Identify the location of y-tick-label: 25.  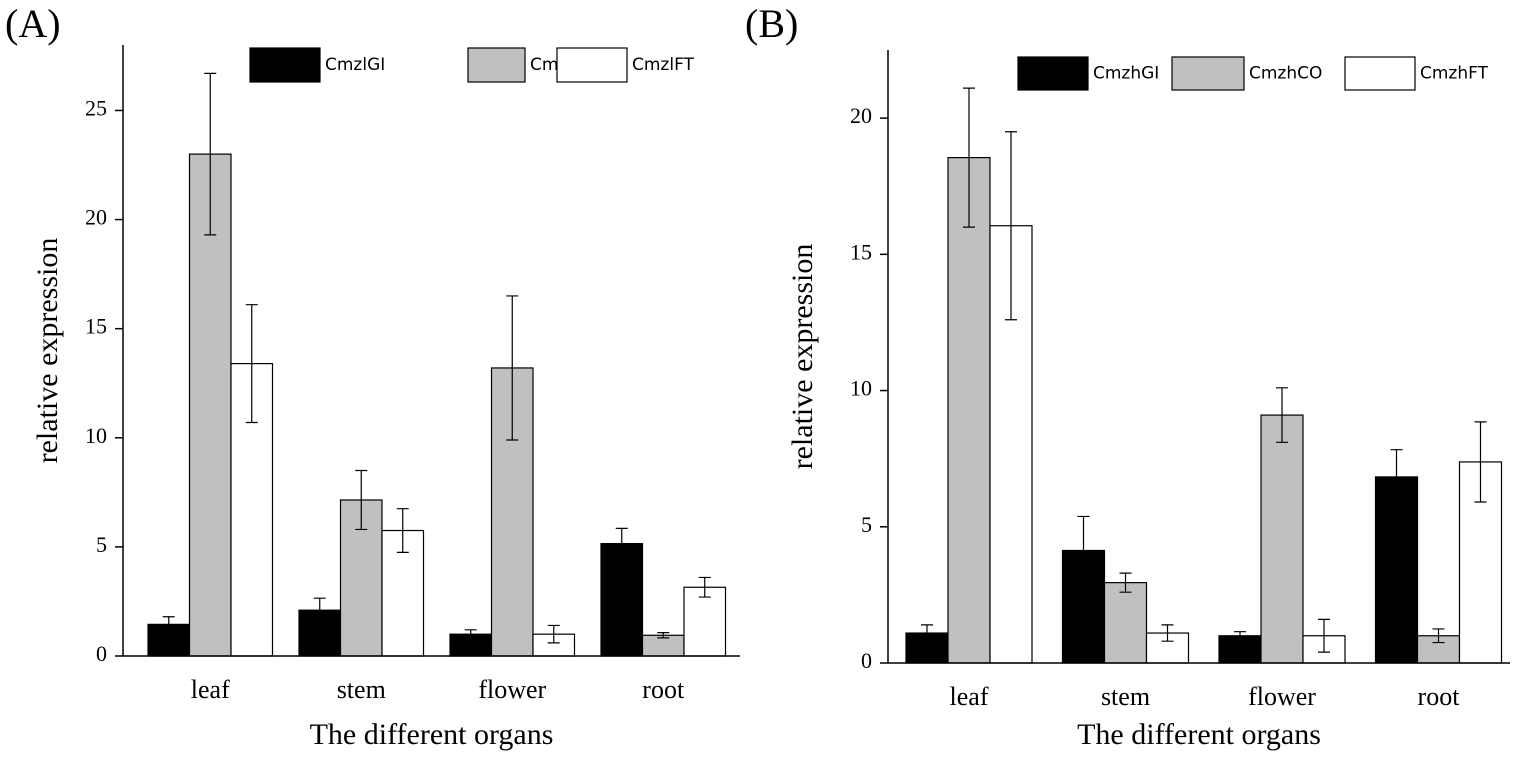
(96, 108).